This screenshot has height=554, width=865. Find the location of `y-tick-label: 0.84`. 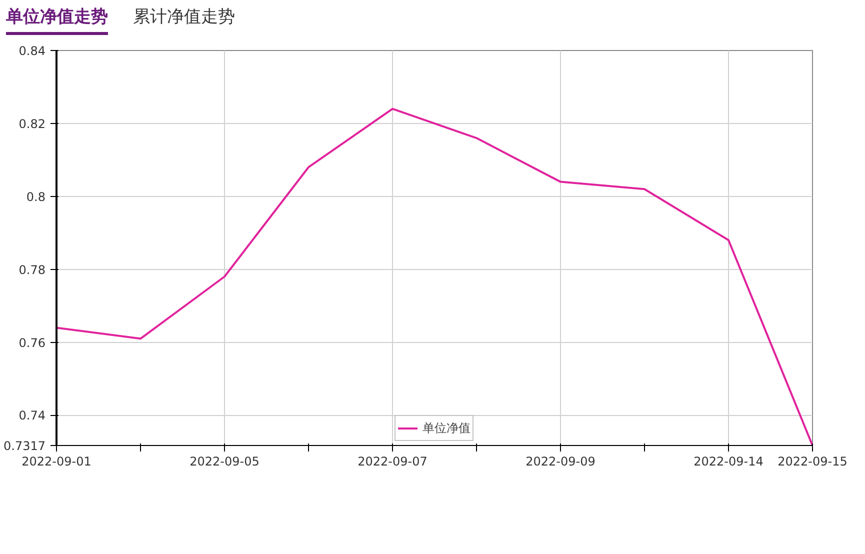

y-tick-label: 0.84 is located at coordinates (32, 51).